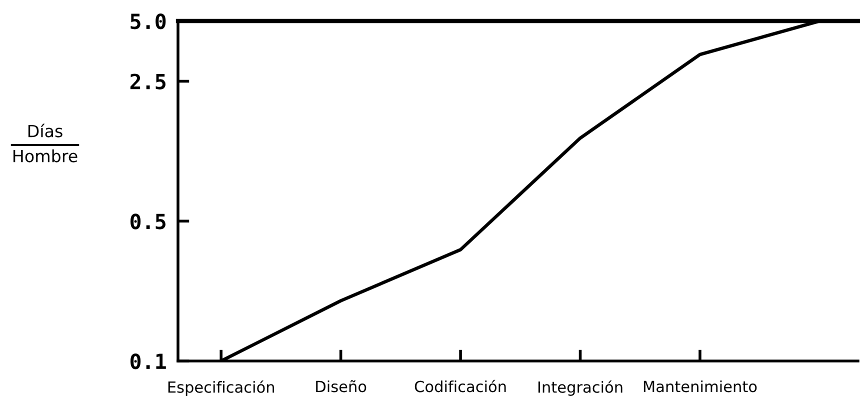 The height and width of the screenshot is (408, 860). I want to click on x-tick-label: Especificación, so click(221, 388).